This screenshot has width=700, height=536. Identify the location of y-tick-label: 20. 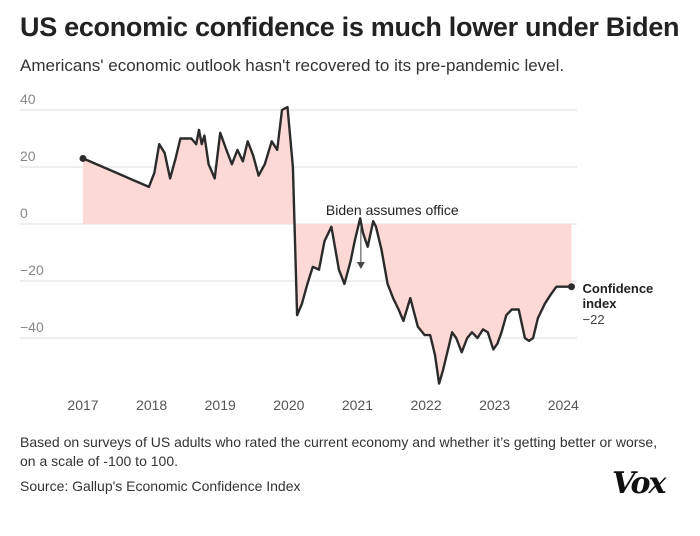
(28, 156).